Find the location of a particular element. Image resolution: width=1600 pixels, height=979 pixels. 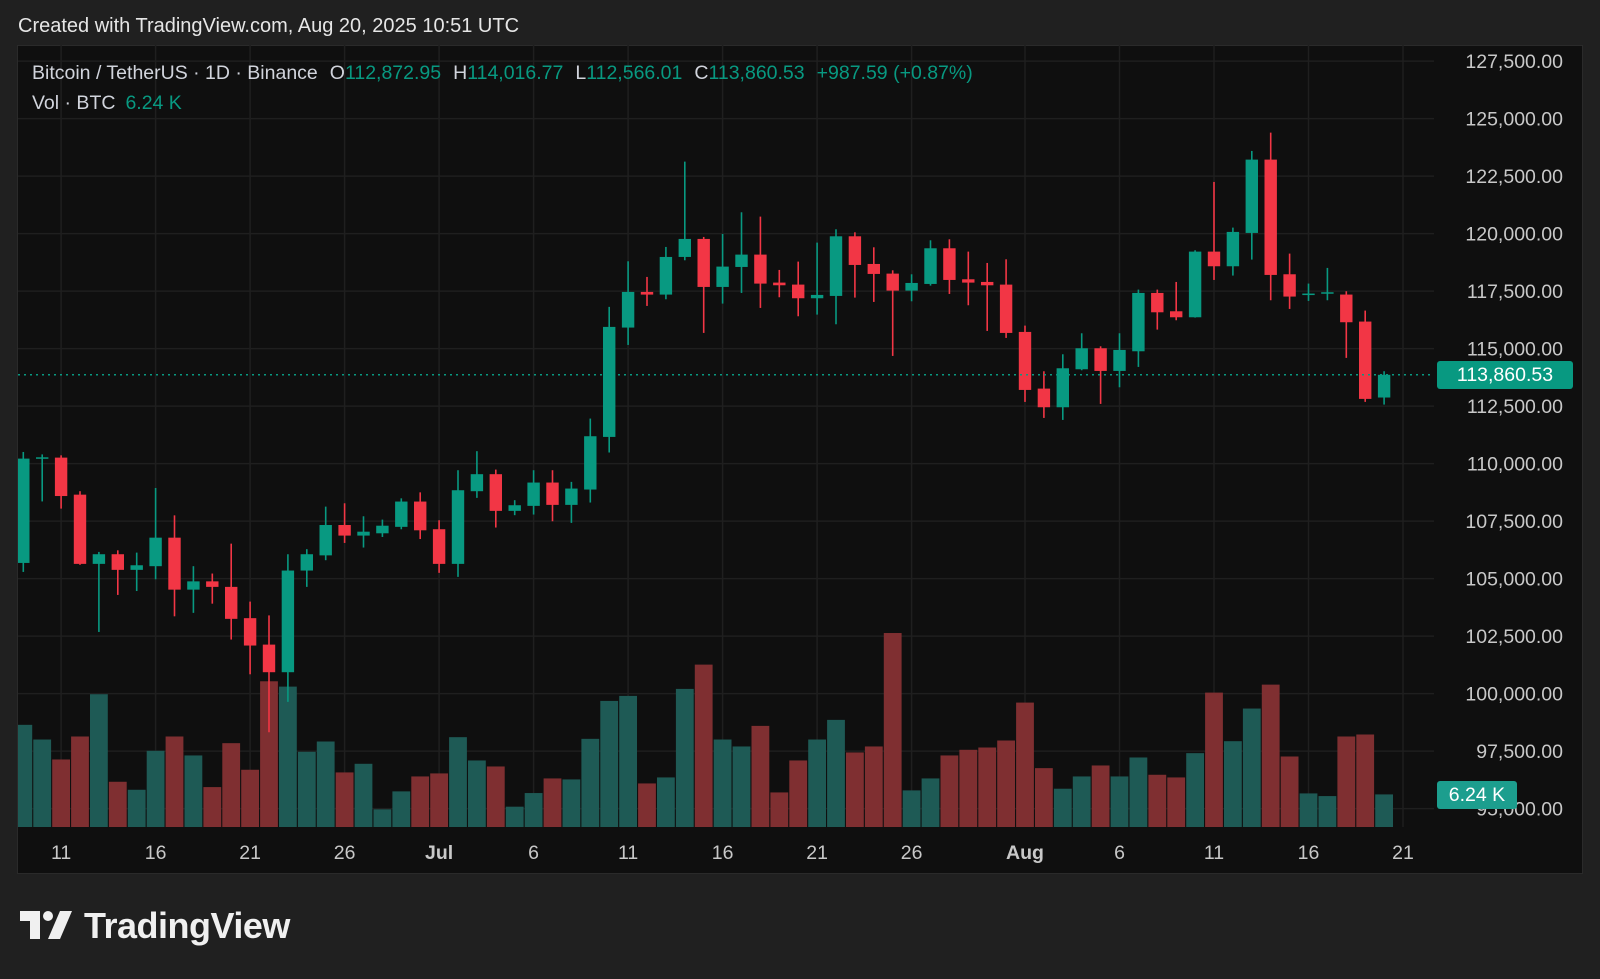

price-tick-label: 117,500.00 is located at coordinates (1515, 292).